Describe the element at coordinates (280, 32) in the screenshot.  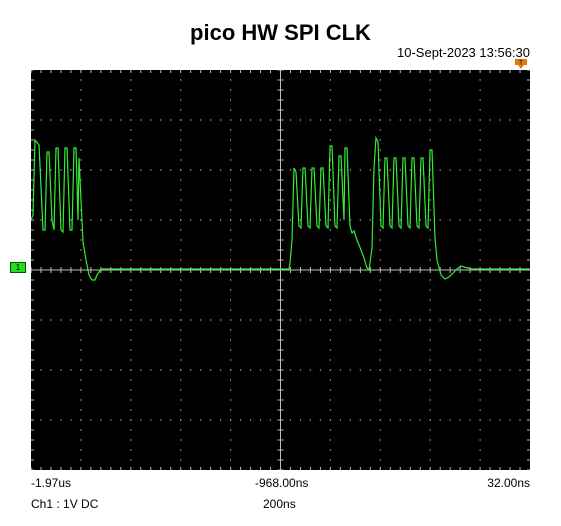
I see `plot-title: pico HW SPI CLK` at that location.